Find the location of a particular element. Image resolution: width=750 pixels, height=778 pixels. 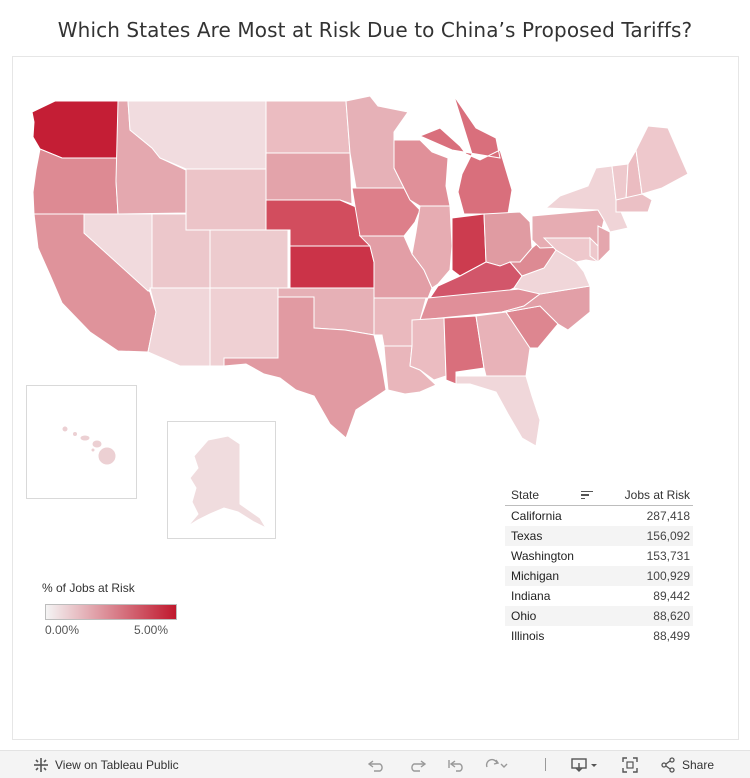

state-MO is located at coordinates (395, 267).